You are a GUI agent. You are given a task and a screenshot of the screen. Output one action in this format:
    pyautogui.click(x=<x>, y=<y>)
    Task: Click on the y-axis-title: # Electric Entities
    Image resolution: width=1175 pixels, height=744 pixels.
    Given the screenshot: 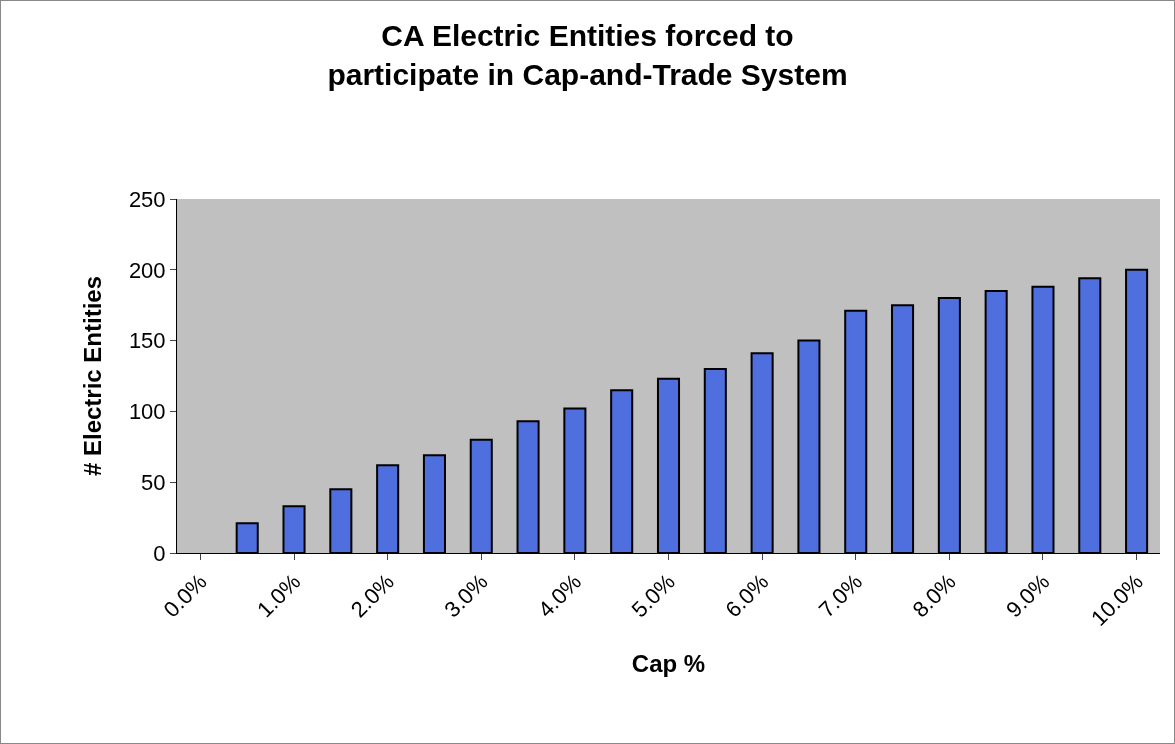 What is the action you would take?
    pyautogui.click(x=92, y=376)
    